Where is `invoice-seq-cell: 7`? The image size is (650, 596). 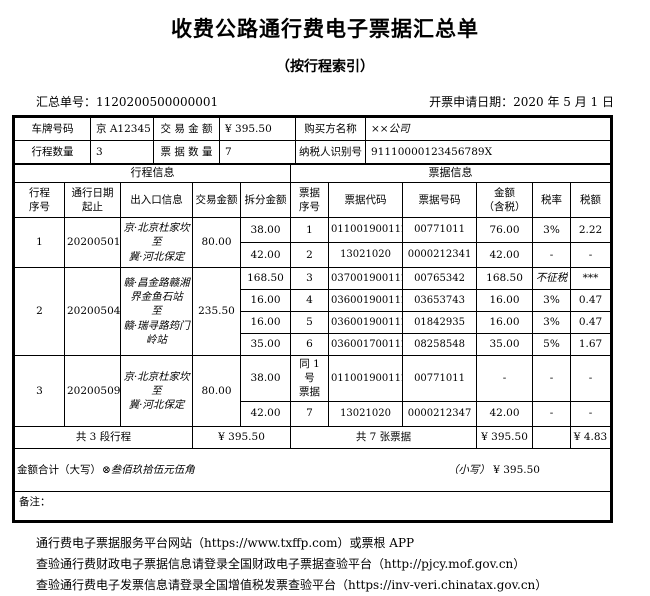 invoice-seq-cell: 7 is located at coordinates (310, 413).